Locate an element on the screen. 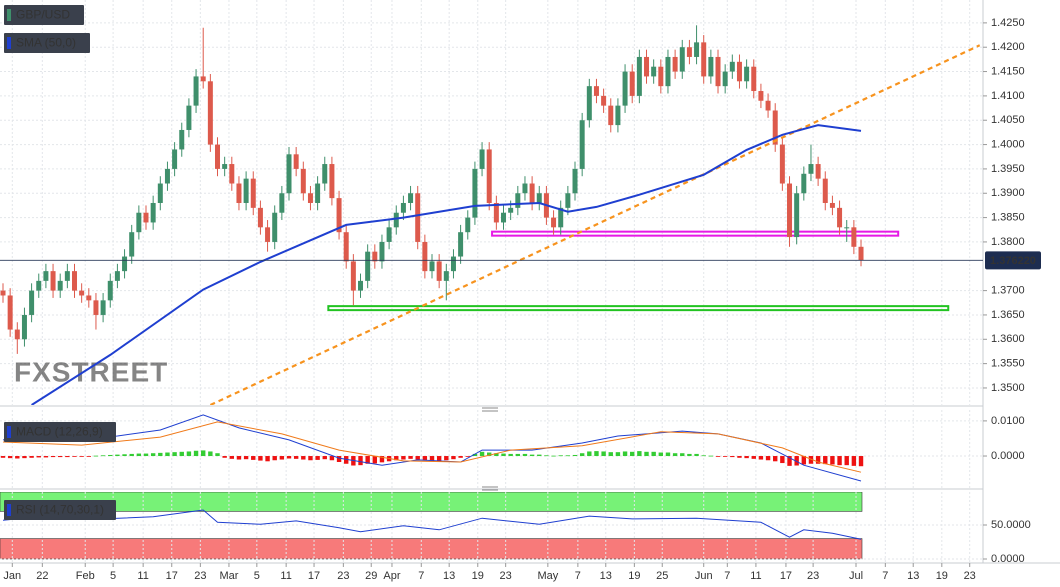 The width and height of the screenshot is (1060, 587). x-tick-label: Mar is located at coordinates (228, 576).